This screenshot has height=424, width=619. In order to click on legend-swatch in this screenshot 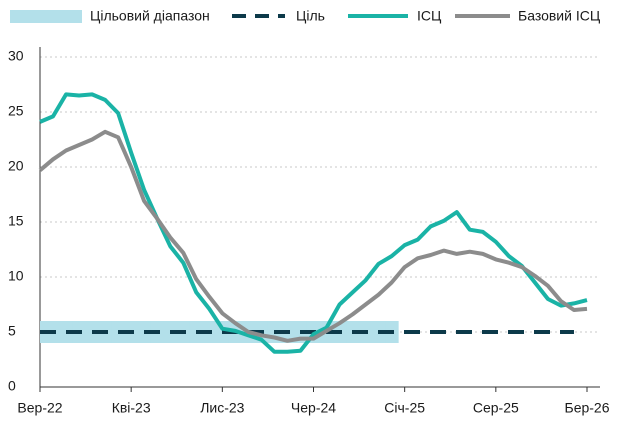, I will do `click(46, 16)`.